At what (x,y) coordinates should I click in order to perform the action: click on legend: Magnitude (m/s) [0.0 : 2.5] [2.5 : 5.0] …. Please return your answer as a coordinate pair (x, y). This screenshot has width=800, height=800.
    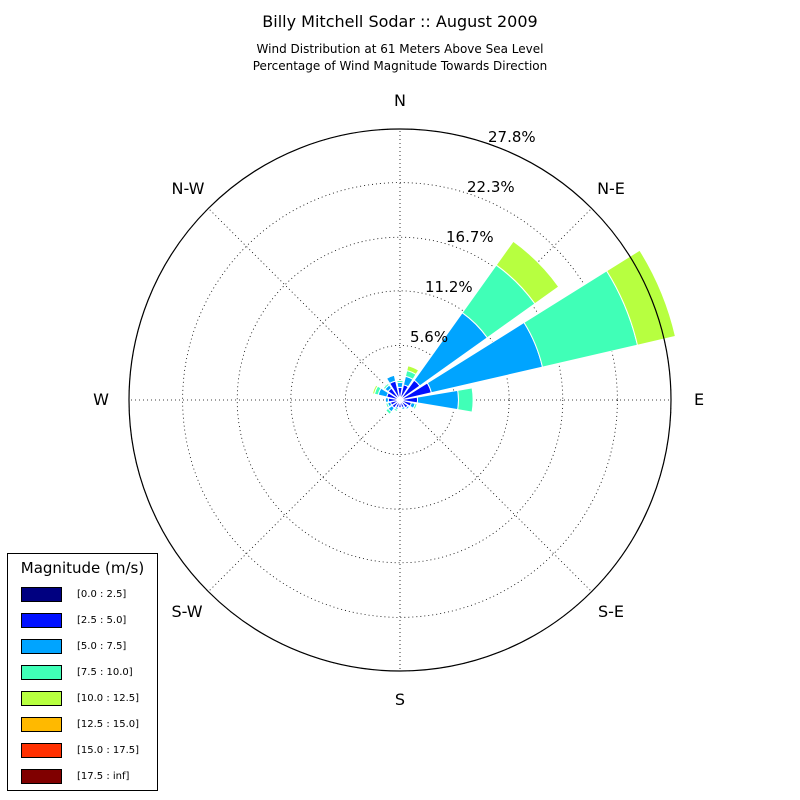
    Looking at the image, I should click on (82, 672).